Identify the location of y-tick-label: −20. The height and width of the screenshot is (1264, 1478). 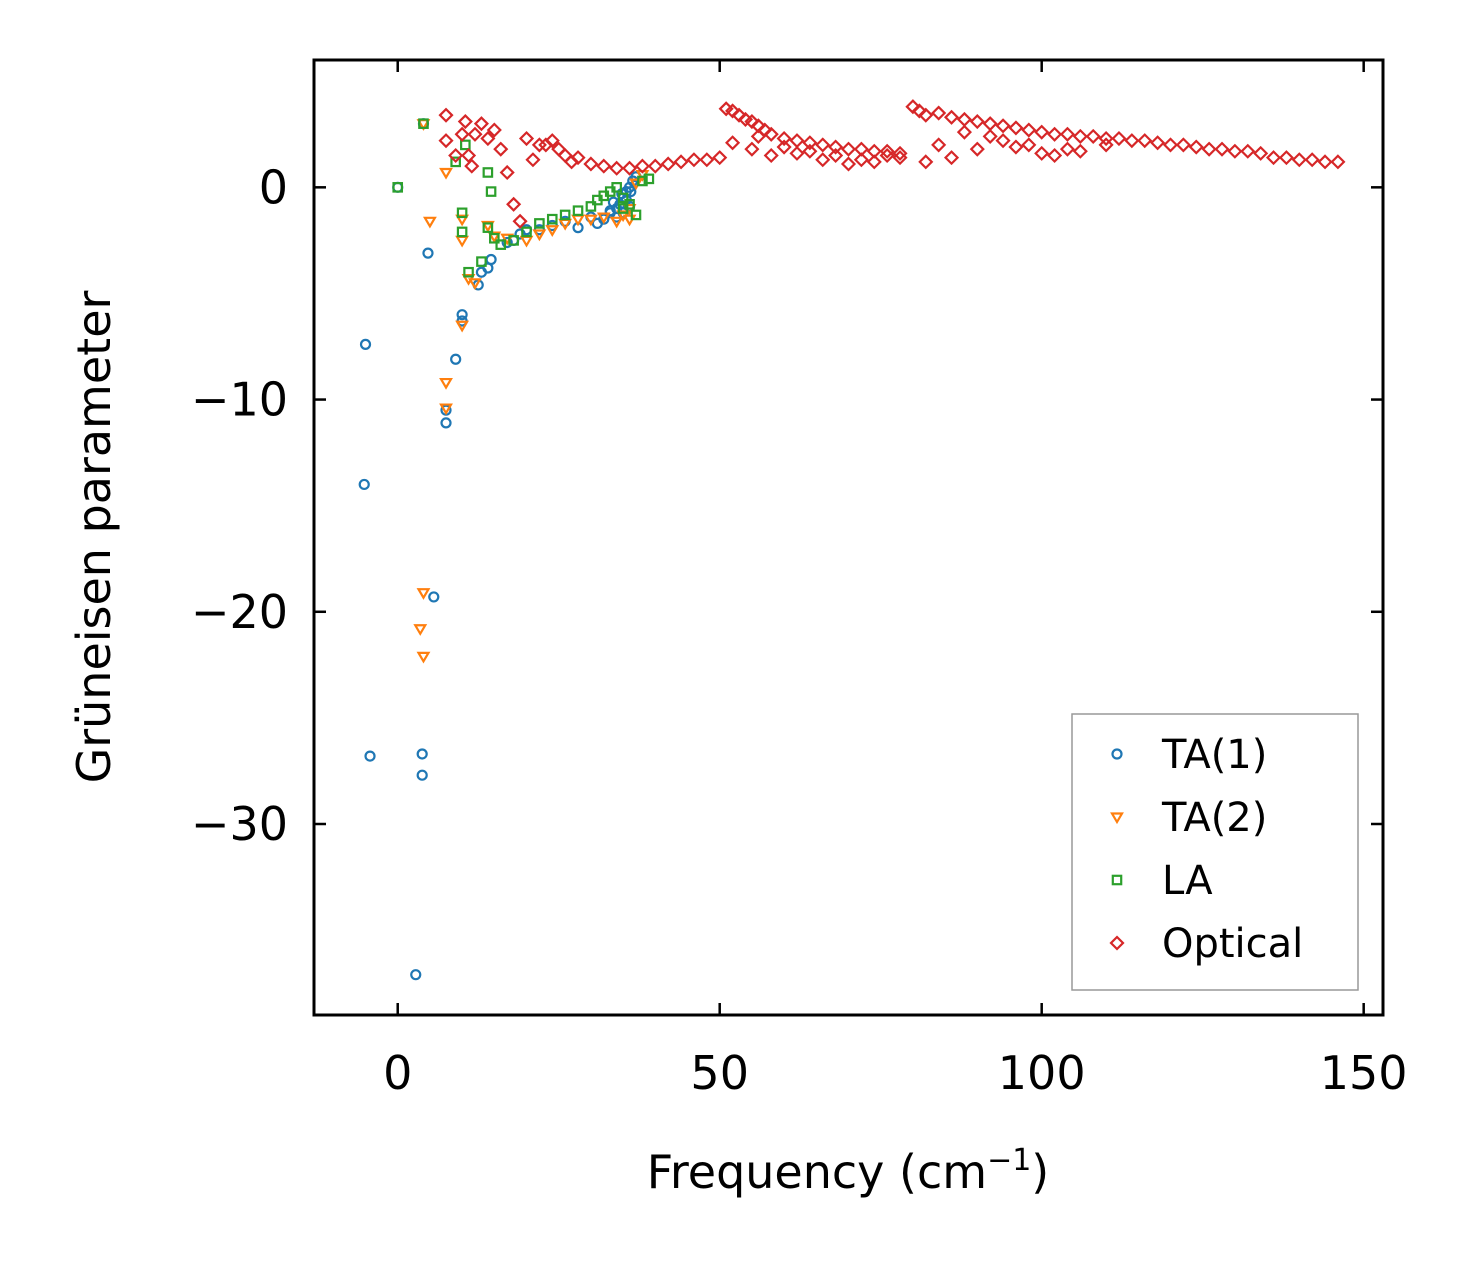
(239, 612).